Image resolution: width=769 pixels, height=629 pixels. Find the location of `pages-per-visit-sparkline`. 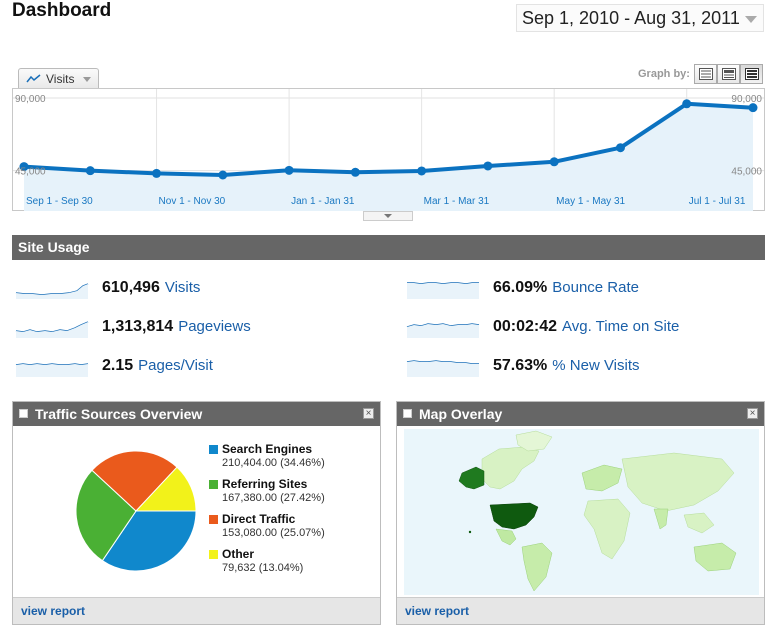

pages-per-visit-sparkline is located at coordinates (52, 370).